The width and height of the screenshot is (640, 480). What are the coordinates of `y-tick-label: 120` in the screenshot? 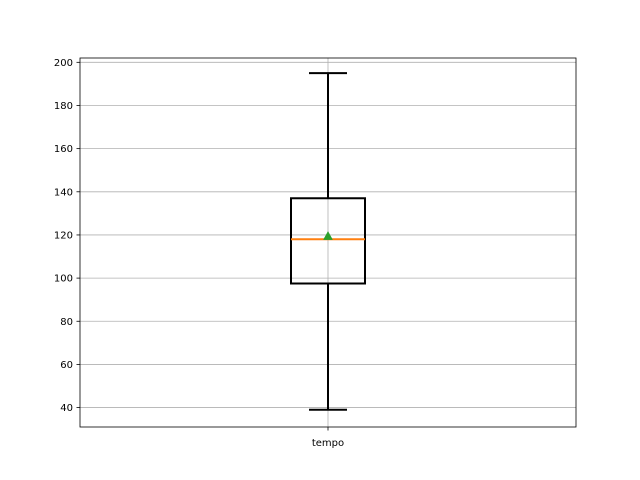 It's located at (63, 236).